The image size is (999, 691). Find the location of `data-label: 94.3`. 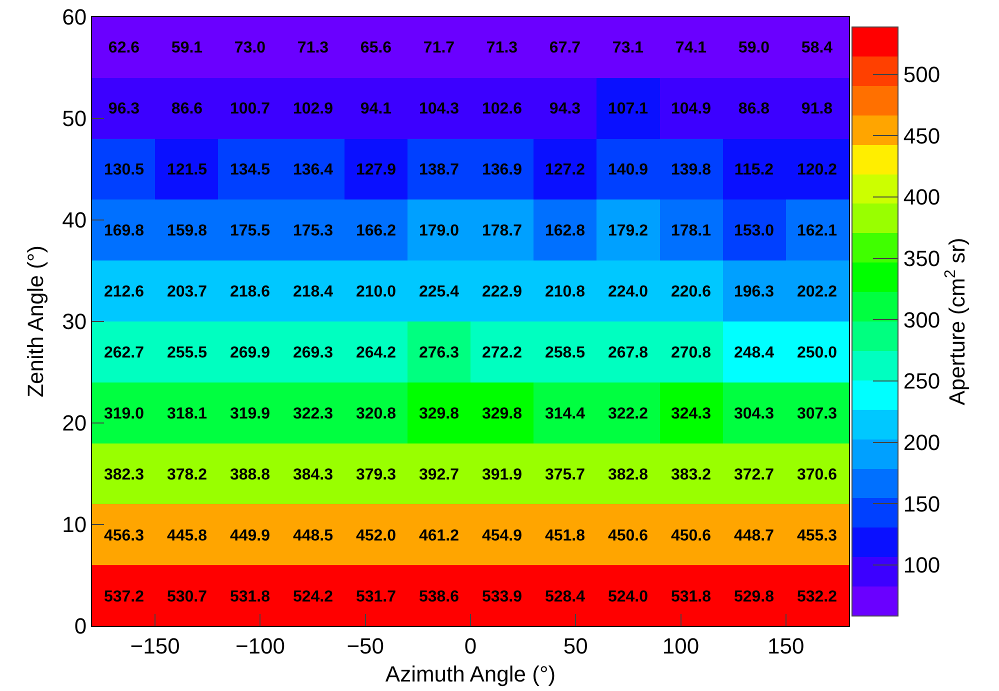

data-label: 94.3 is located at coordinates (565, 109).